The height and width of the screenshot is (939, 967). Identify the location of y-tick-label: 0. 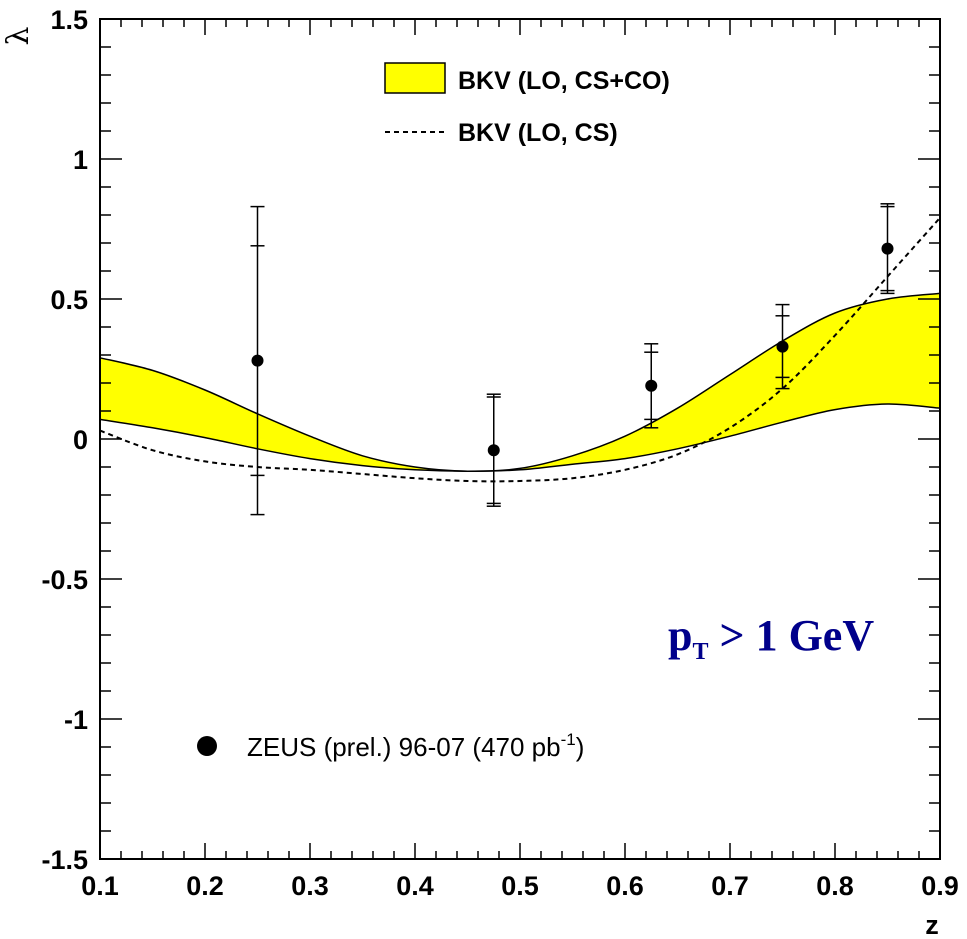
(80, 440).